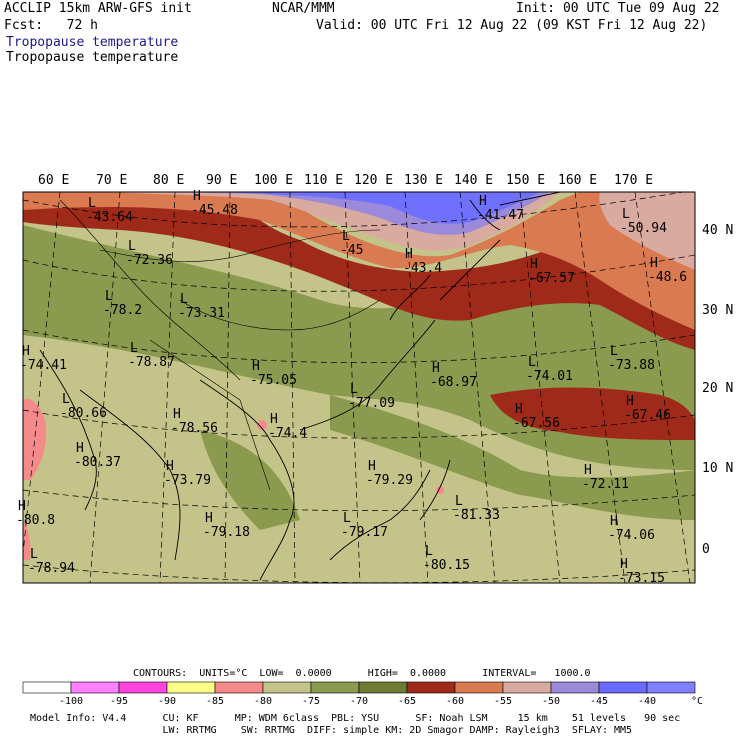 This screenshot has width=740, height=740. Describe the element at coordinates (35, 520) in the screenshot. I see `pressure-center-value: -80.8` at that location.